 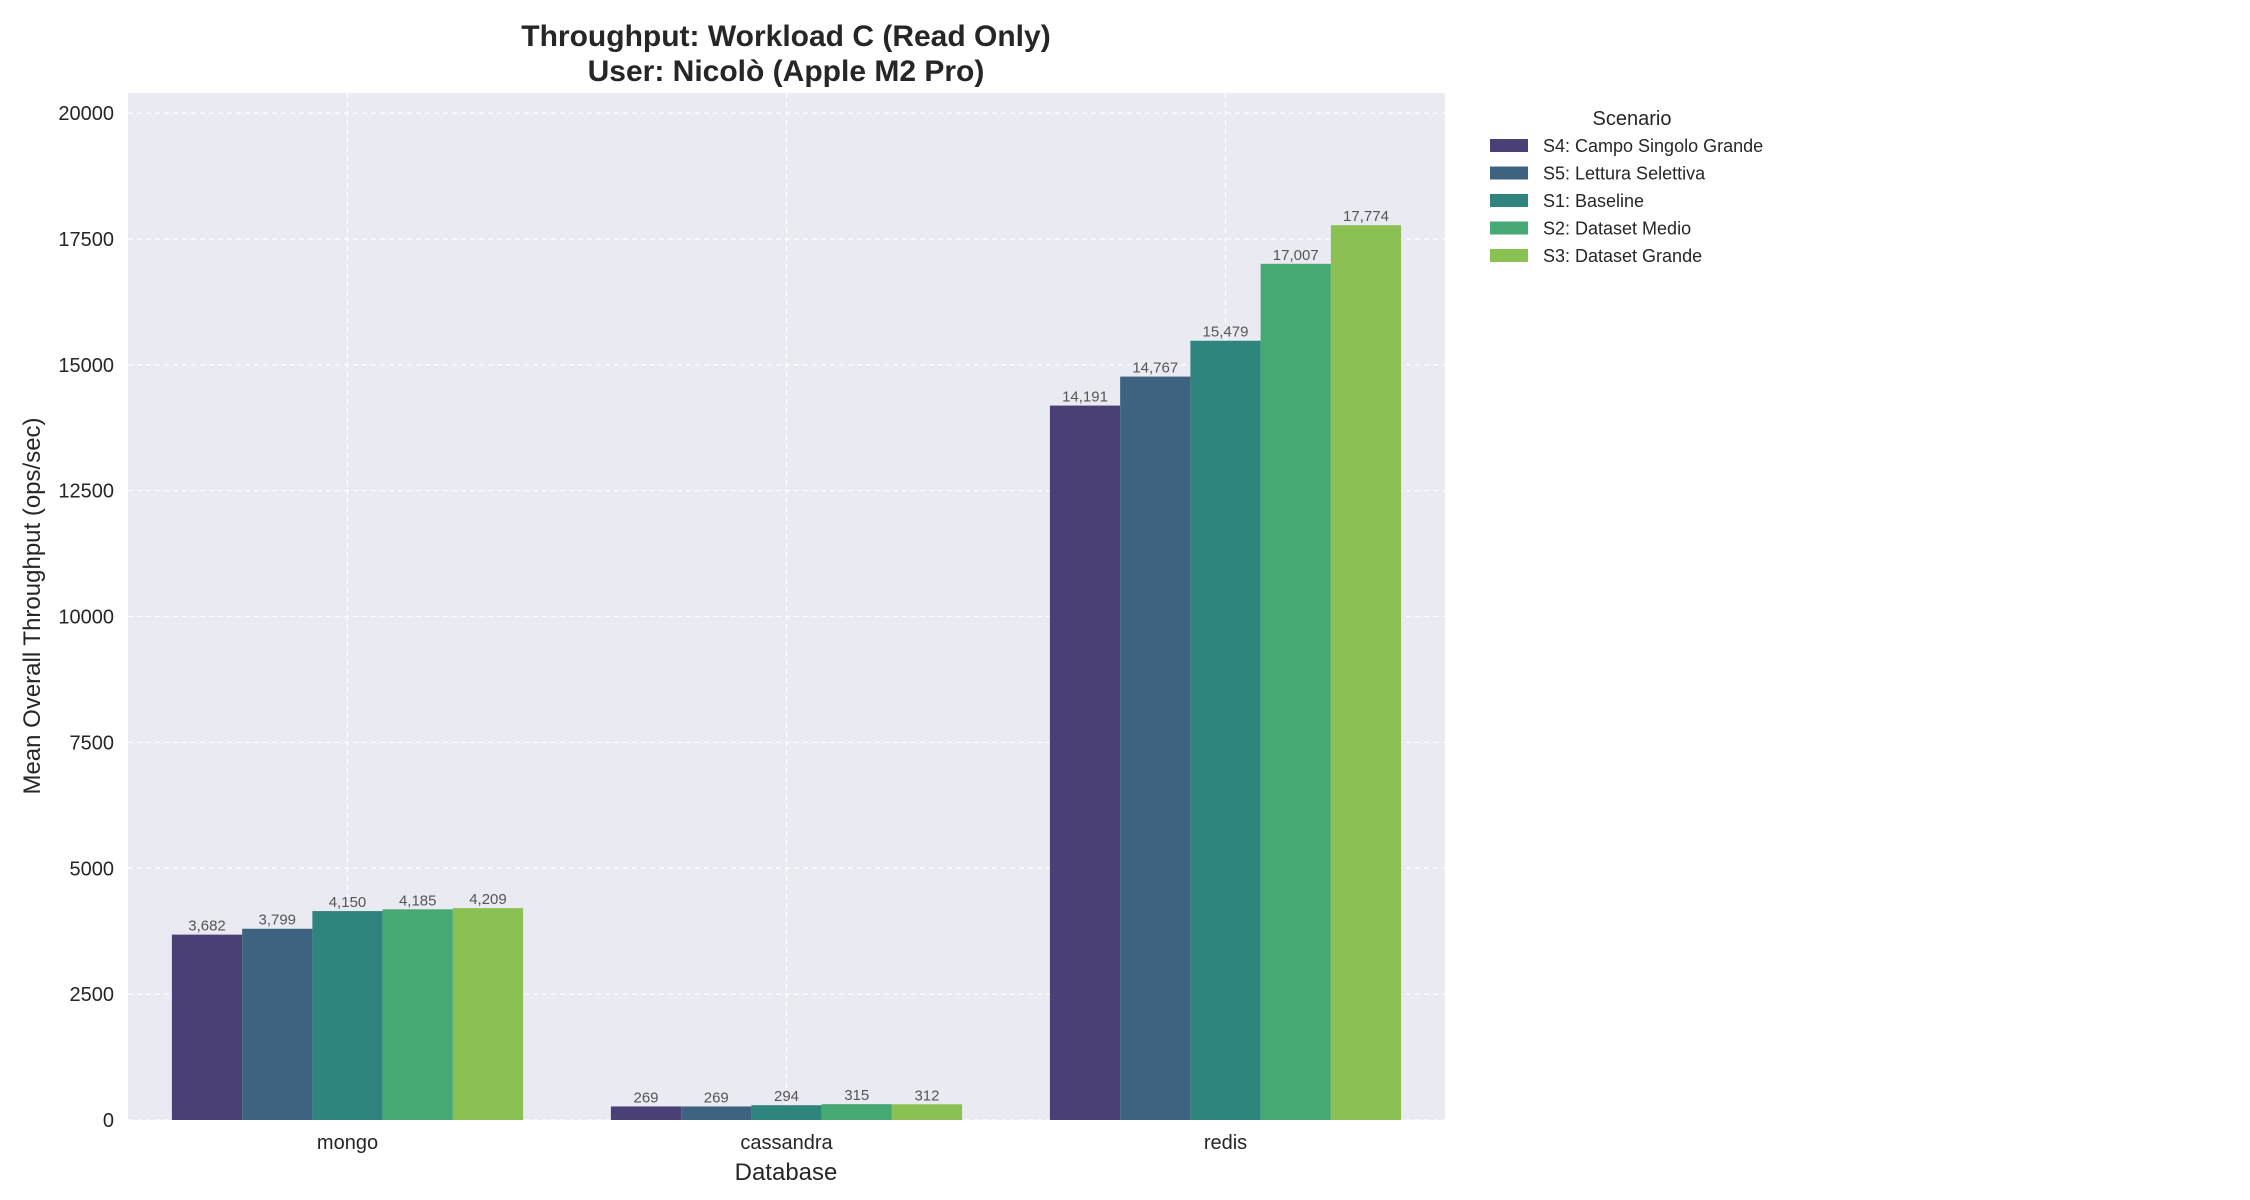 I want to click on legend-title: Scenario, so click(x=1632, y=119).